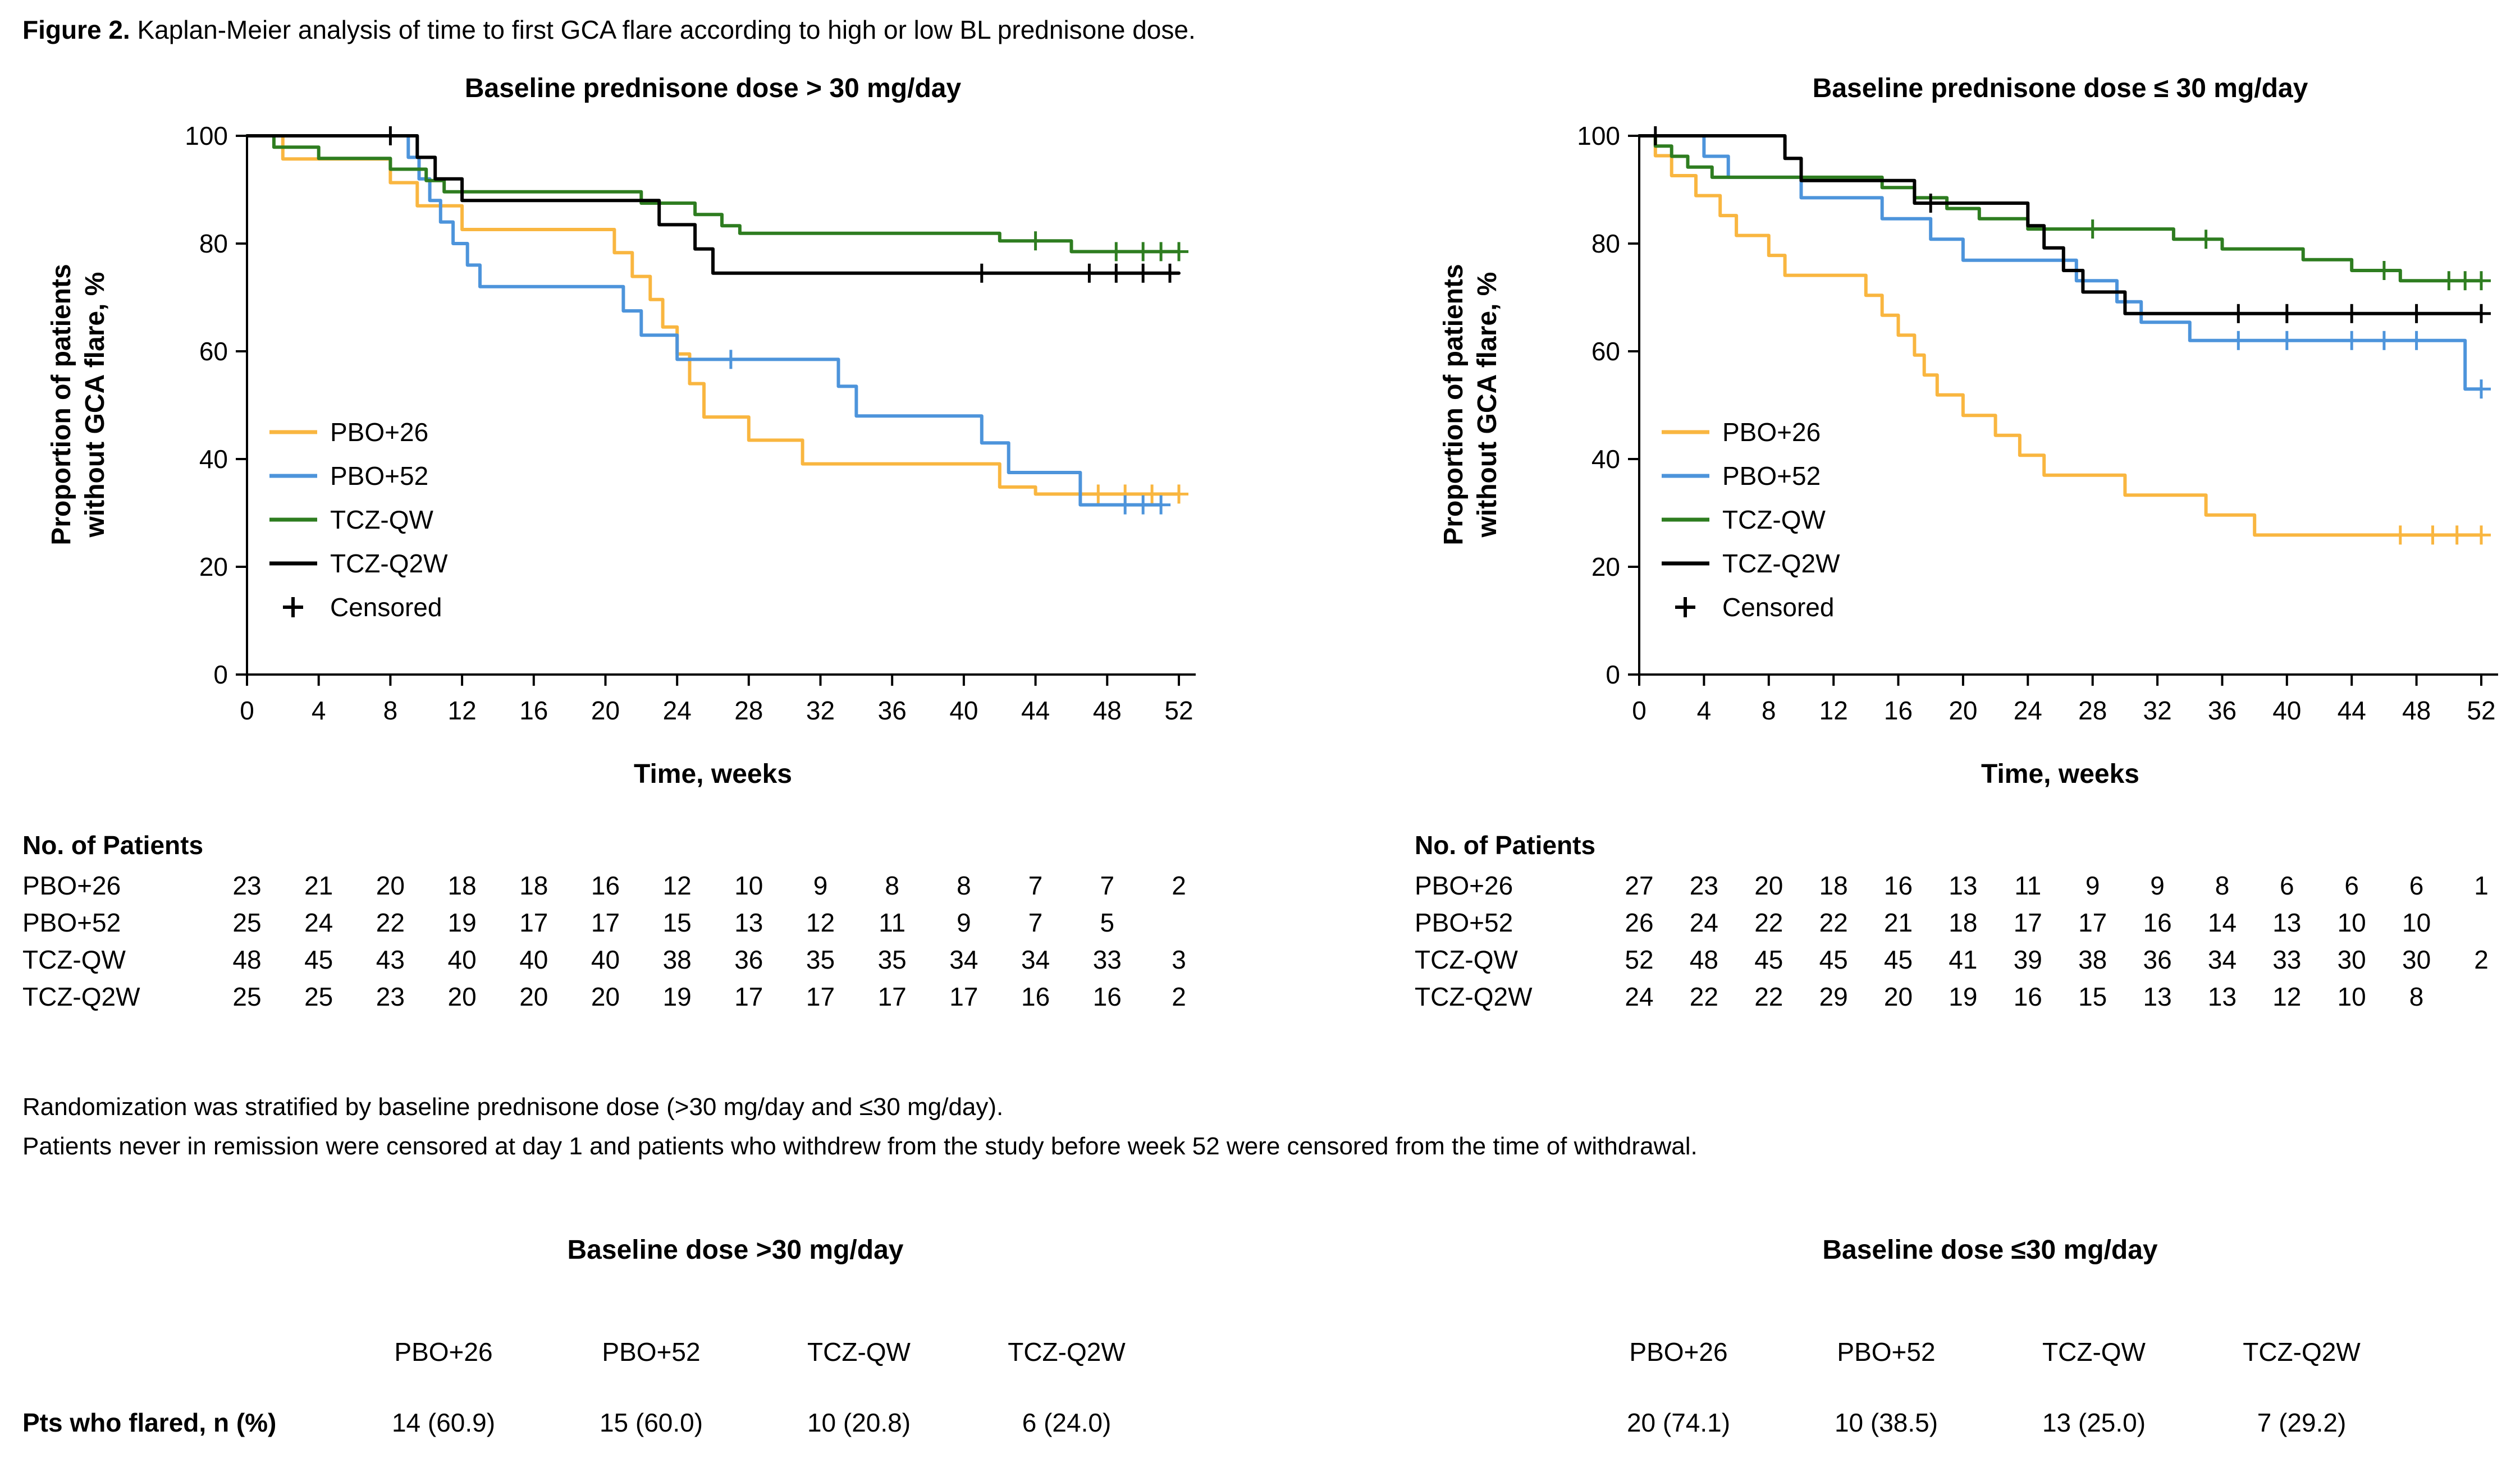 Image resolution: width=2520 pixels, height=1463 pixels. Describe the element at coordinates (207, 135) in the screenshot. I see `y-tick-label: 100` at that location.